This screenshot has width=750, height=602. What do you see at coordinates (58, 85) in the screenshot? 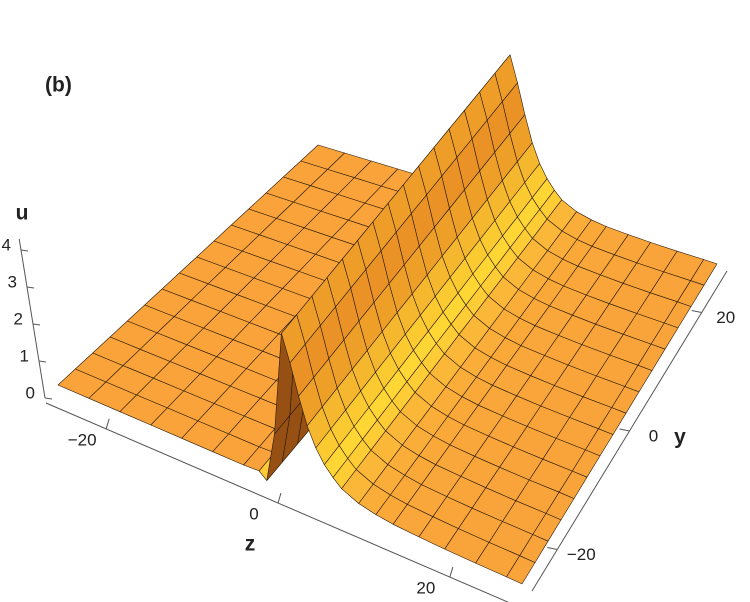
I see `panel-label: (b)` at bounding box center [58, 85].